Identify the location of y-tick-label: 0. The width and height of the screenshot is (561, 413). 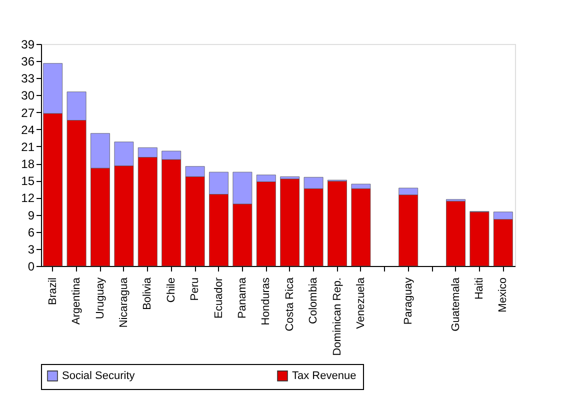
(31, 267).